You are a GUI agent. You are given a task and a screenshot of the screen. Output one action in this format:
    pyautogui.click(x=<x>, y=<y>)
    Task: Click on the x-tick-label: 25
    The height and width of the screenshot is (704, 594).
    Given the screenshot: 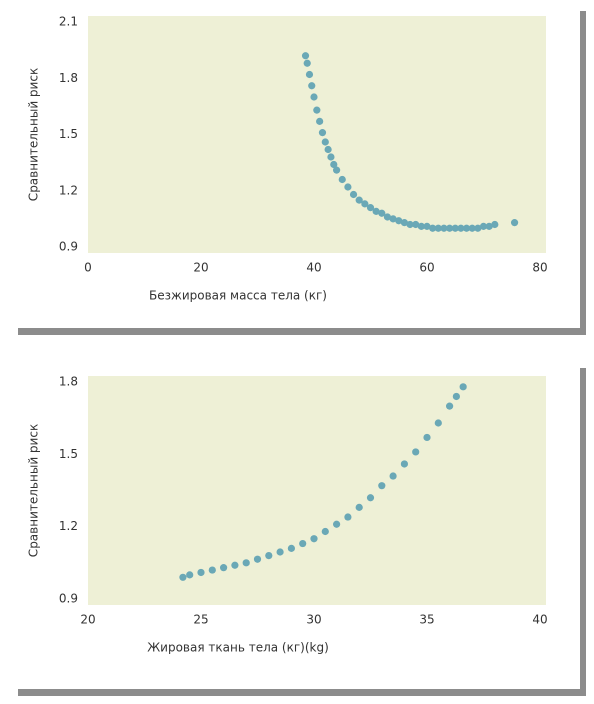 What is the action you would take?
    pyautogui.click(x=200, y=620)
    